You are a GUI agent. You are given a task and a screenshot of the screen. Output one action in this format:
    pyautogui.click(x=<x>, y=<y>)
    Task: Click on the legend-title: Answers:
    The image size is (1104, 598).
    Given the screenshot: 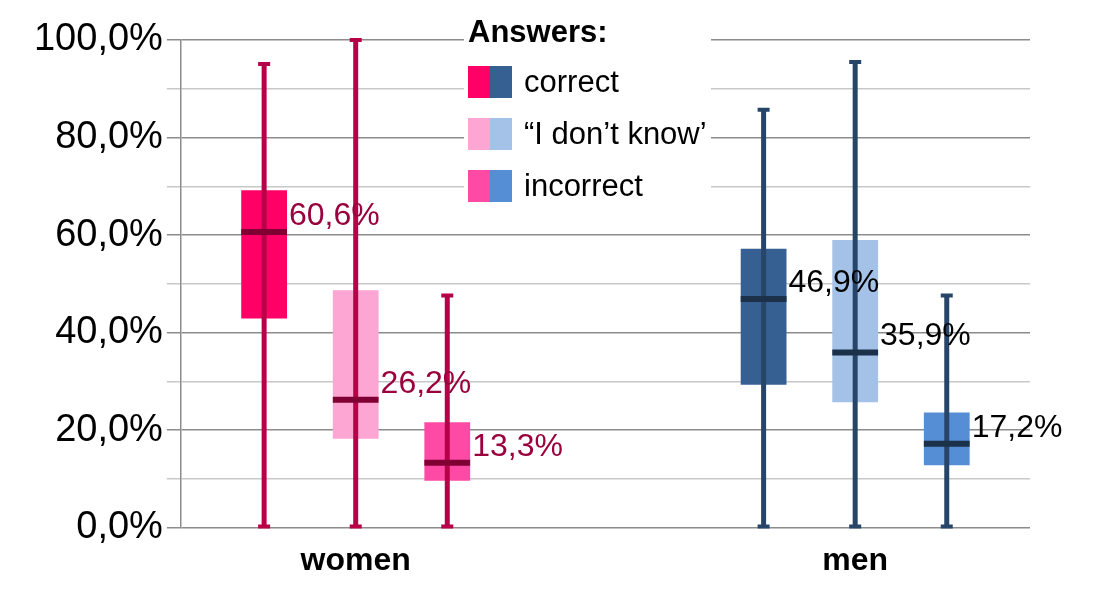 What is the action you would take?
    pyautogui.click(x=538, y=32)
    